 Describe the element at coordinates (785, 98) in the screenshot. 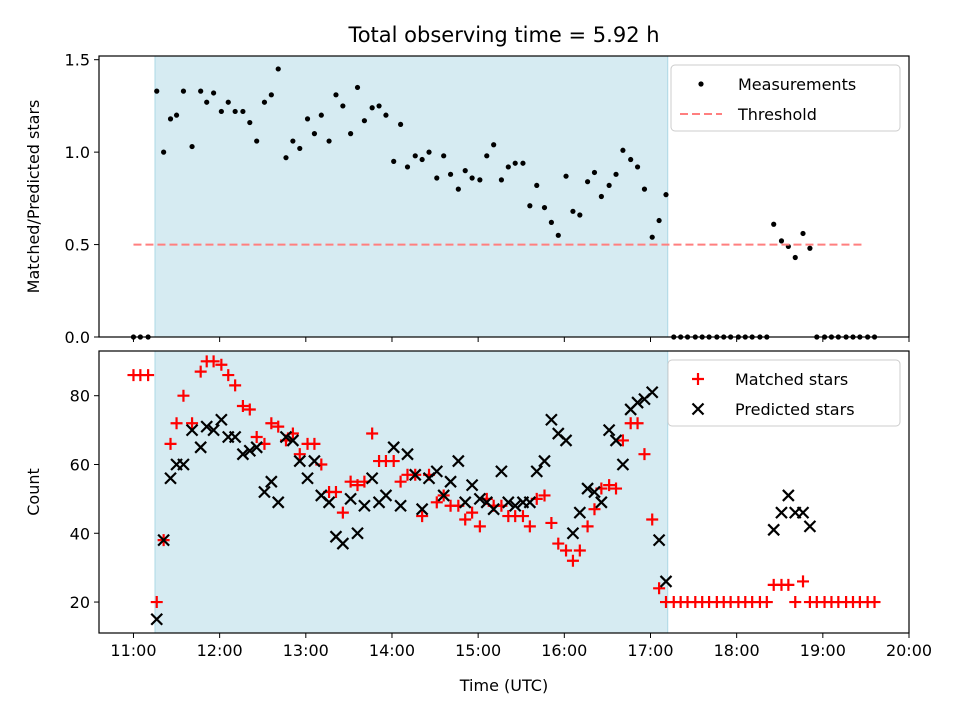

I see `legend-box` at that location.